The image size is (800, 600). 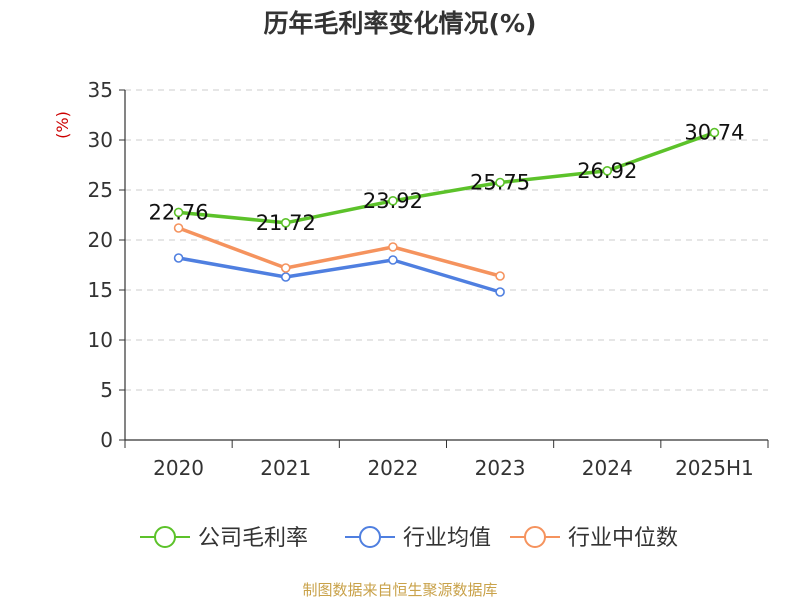 What do you see at coordinates (253, 538) in the screenshot?
I see `legend-label-1: 公司毛利率` at bounding box center [253, 538].